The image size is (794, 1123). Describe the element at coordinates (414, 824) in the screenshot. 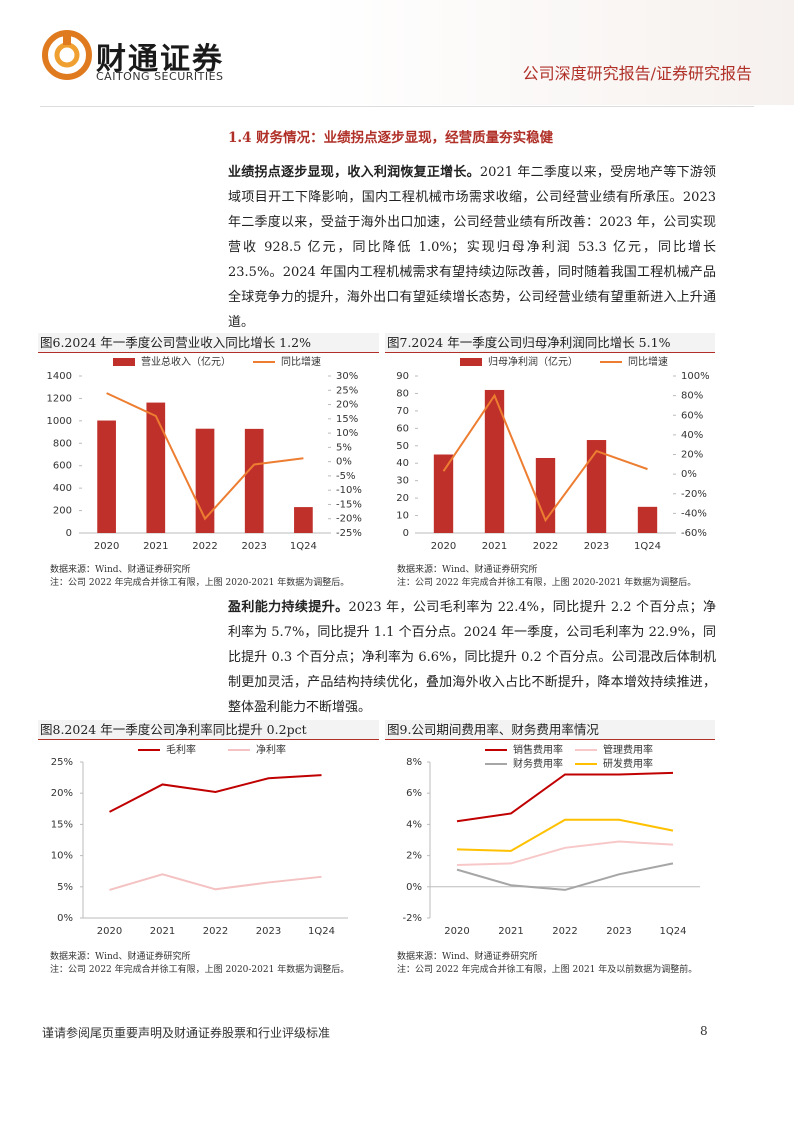

I see `y-tick-label: 4%` at that location.